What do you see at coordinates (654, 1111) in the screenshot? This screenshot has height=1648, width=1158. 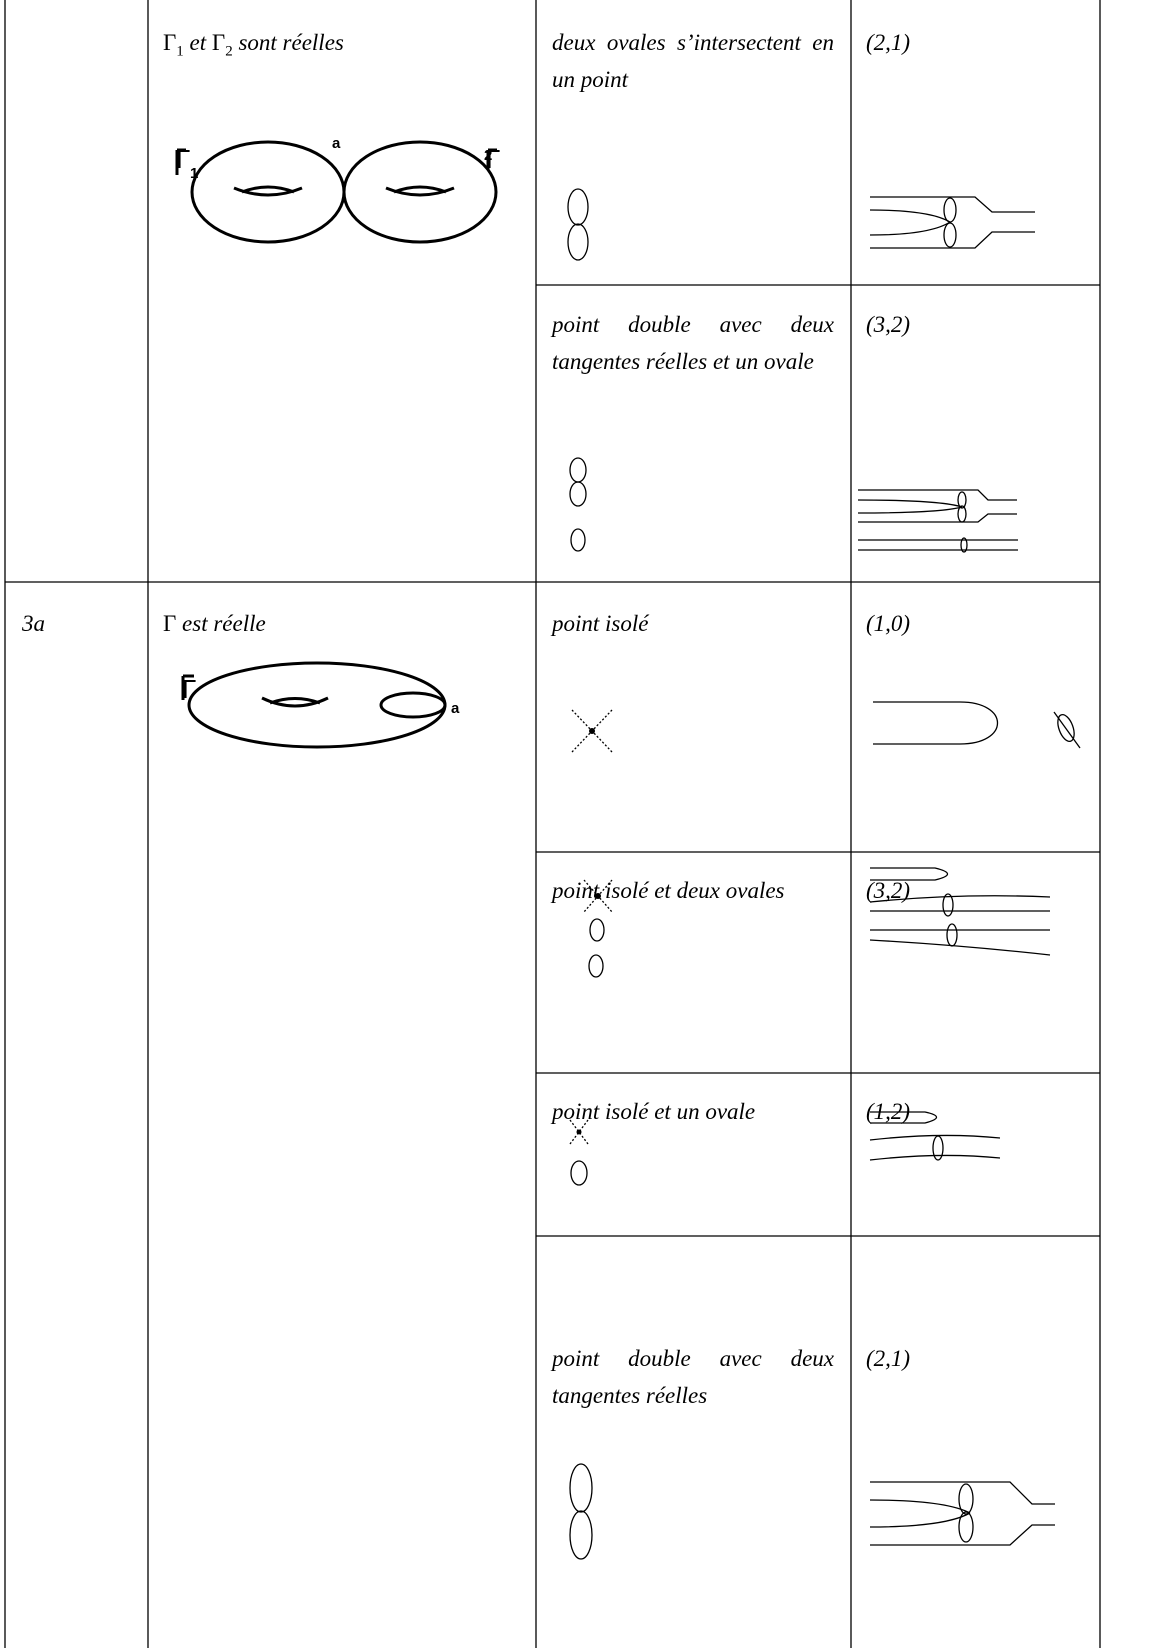 I see `description: point isolé et un ovale` at bounding box center [654, 1111].